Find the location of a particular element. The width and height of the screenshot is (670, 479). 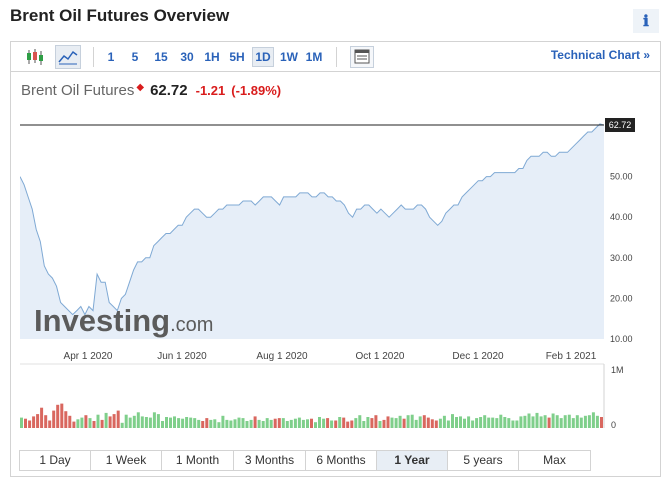

range-1-month-button: 1 Month is located at coordinates (198, 460).